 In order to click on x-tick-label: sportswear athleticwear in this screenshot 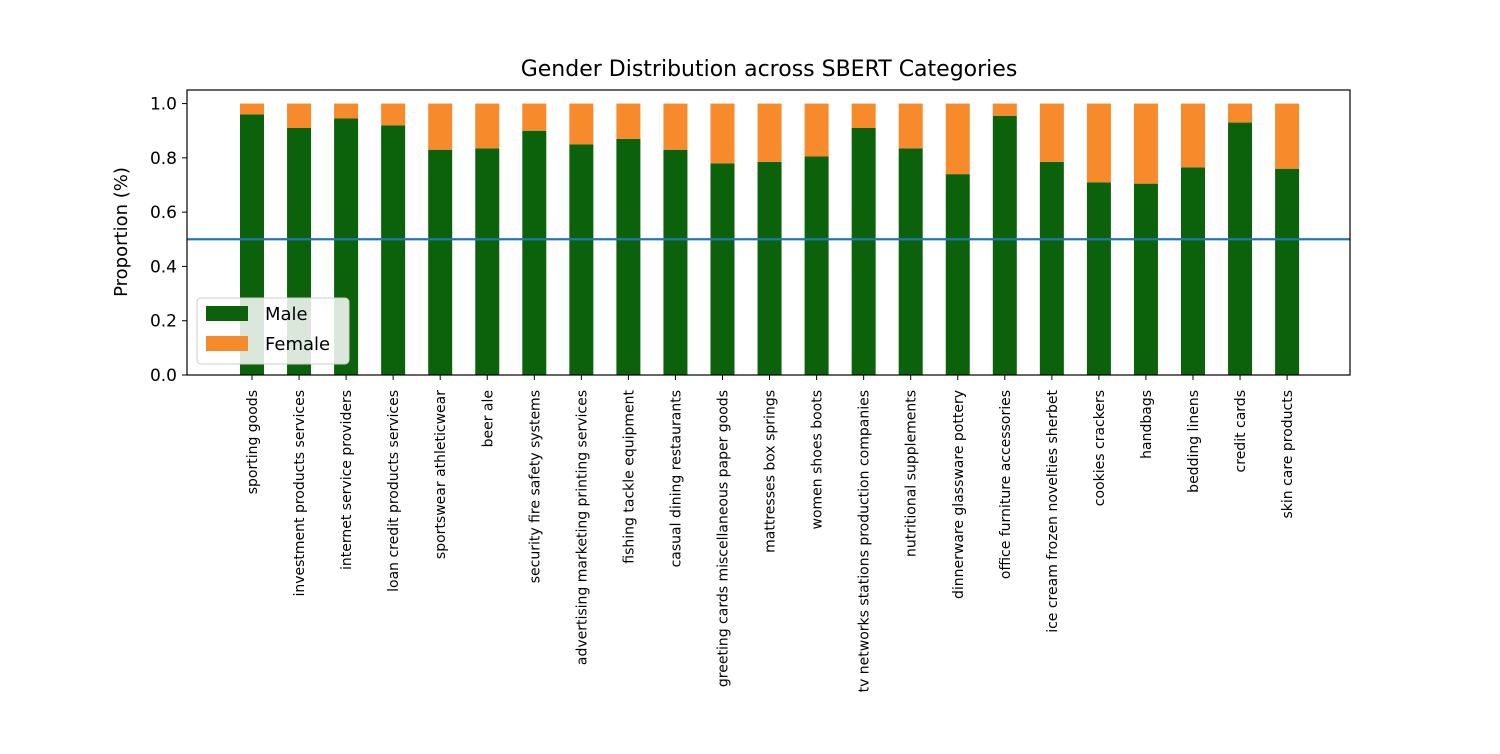, I will do `click(441, 474)`.